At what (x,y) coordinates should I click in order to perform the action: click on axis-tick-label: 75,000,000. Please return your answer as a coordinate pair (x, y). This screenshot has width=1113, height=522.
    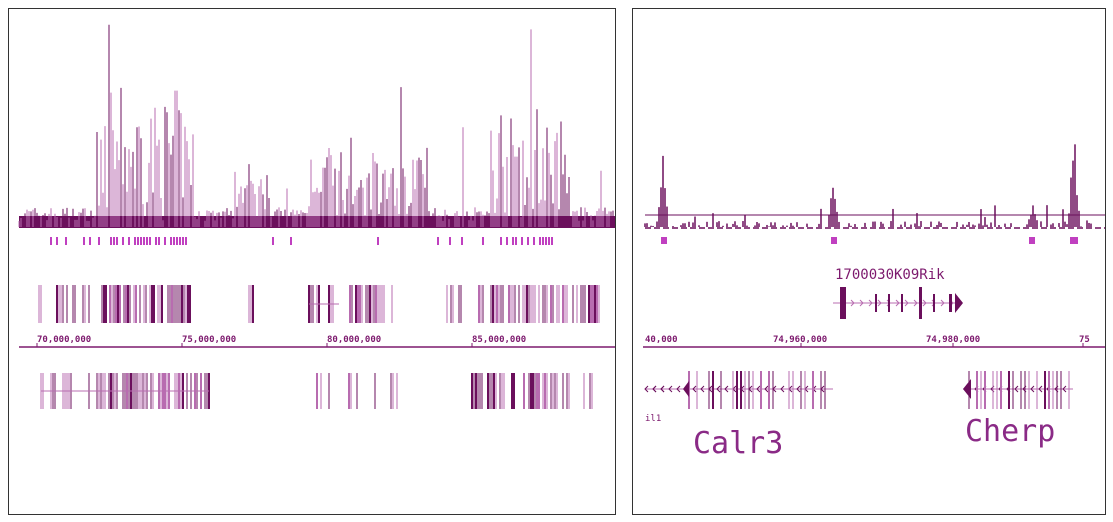
    Looking at the image, I should click on (209, 340).